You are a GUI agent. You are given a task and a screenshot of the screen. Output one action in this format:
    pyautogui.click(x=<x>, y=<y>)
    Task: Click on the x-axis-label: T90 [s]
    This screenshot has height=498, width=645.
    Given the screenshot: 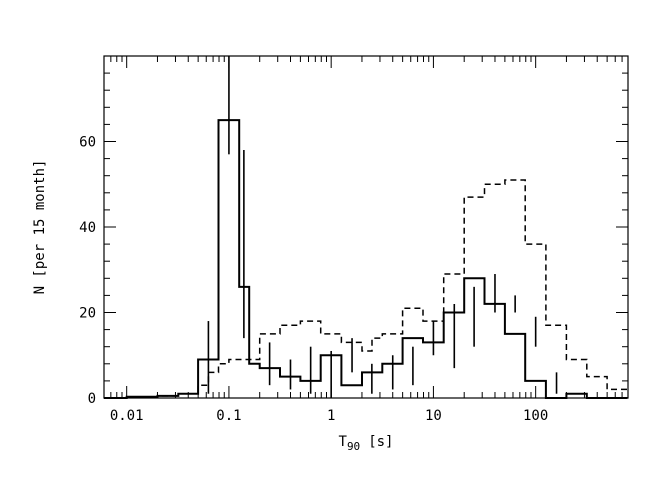 What is the action you would take?
    pyautogui.click(x=366, y=443)
    